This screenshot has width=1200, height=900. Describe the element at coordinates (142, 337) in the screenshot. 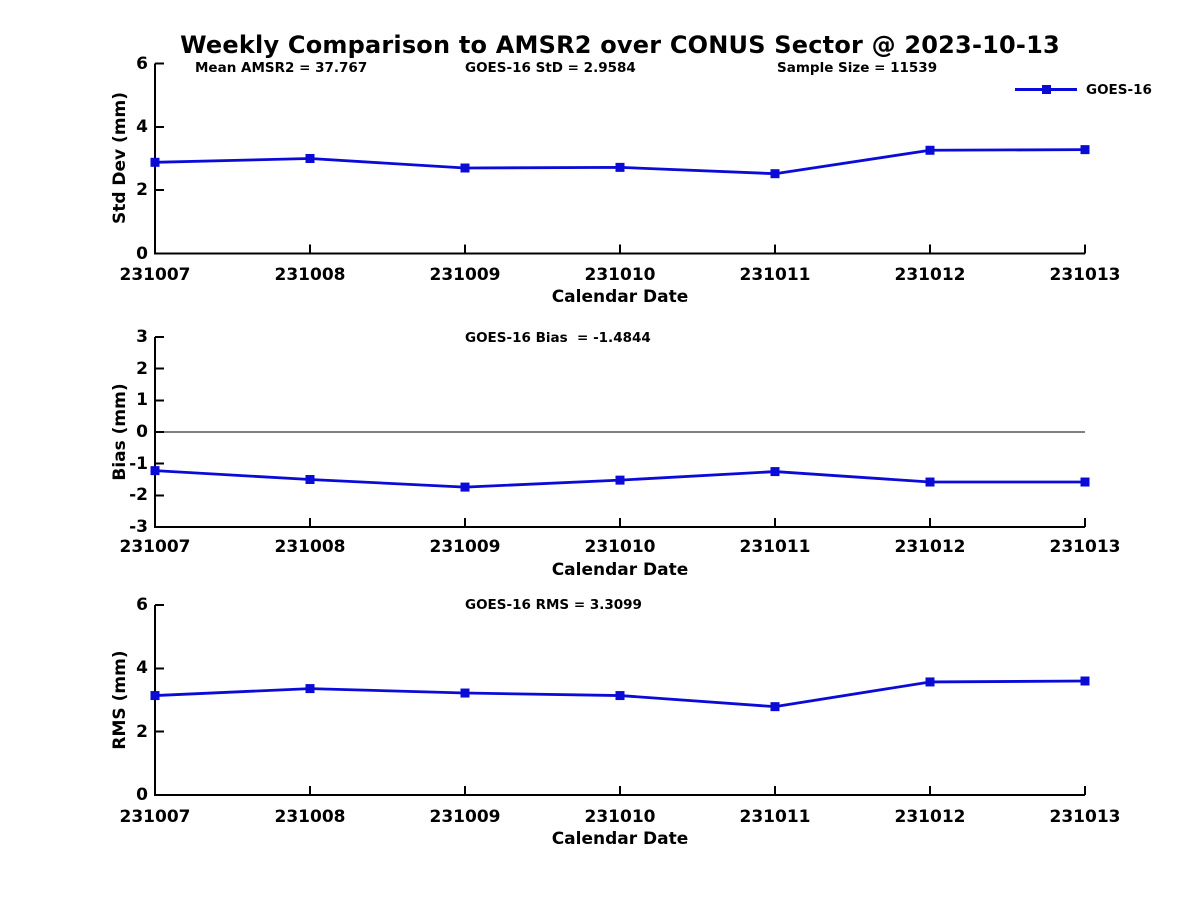

I see `y-tick-label: 3` at that location.